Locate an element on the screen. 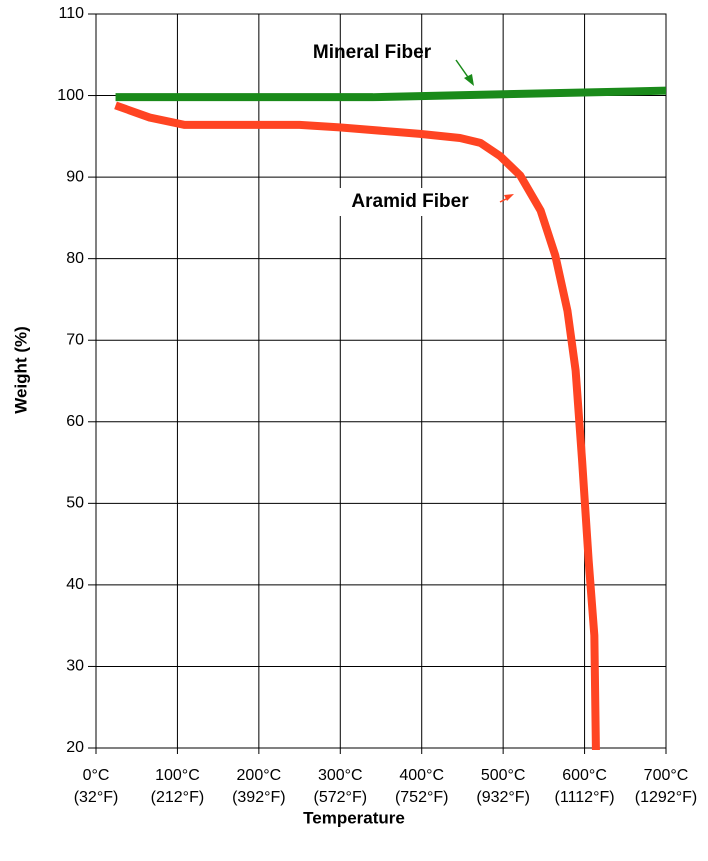  y-tick-label: 20 is located at coordinates (75, 747).